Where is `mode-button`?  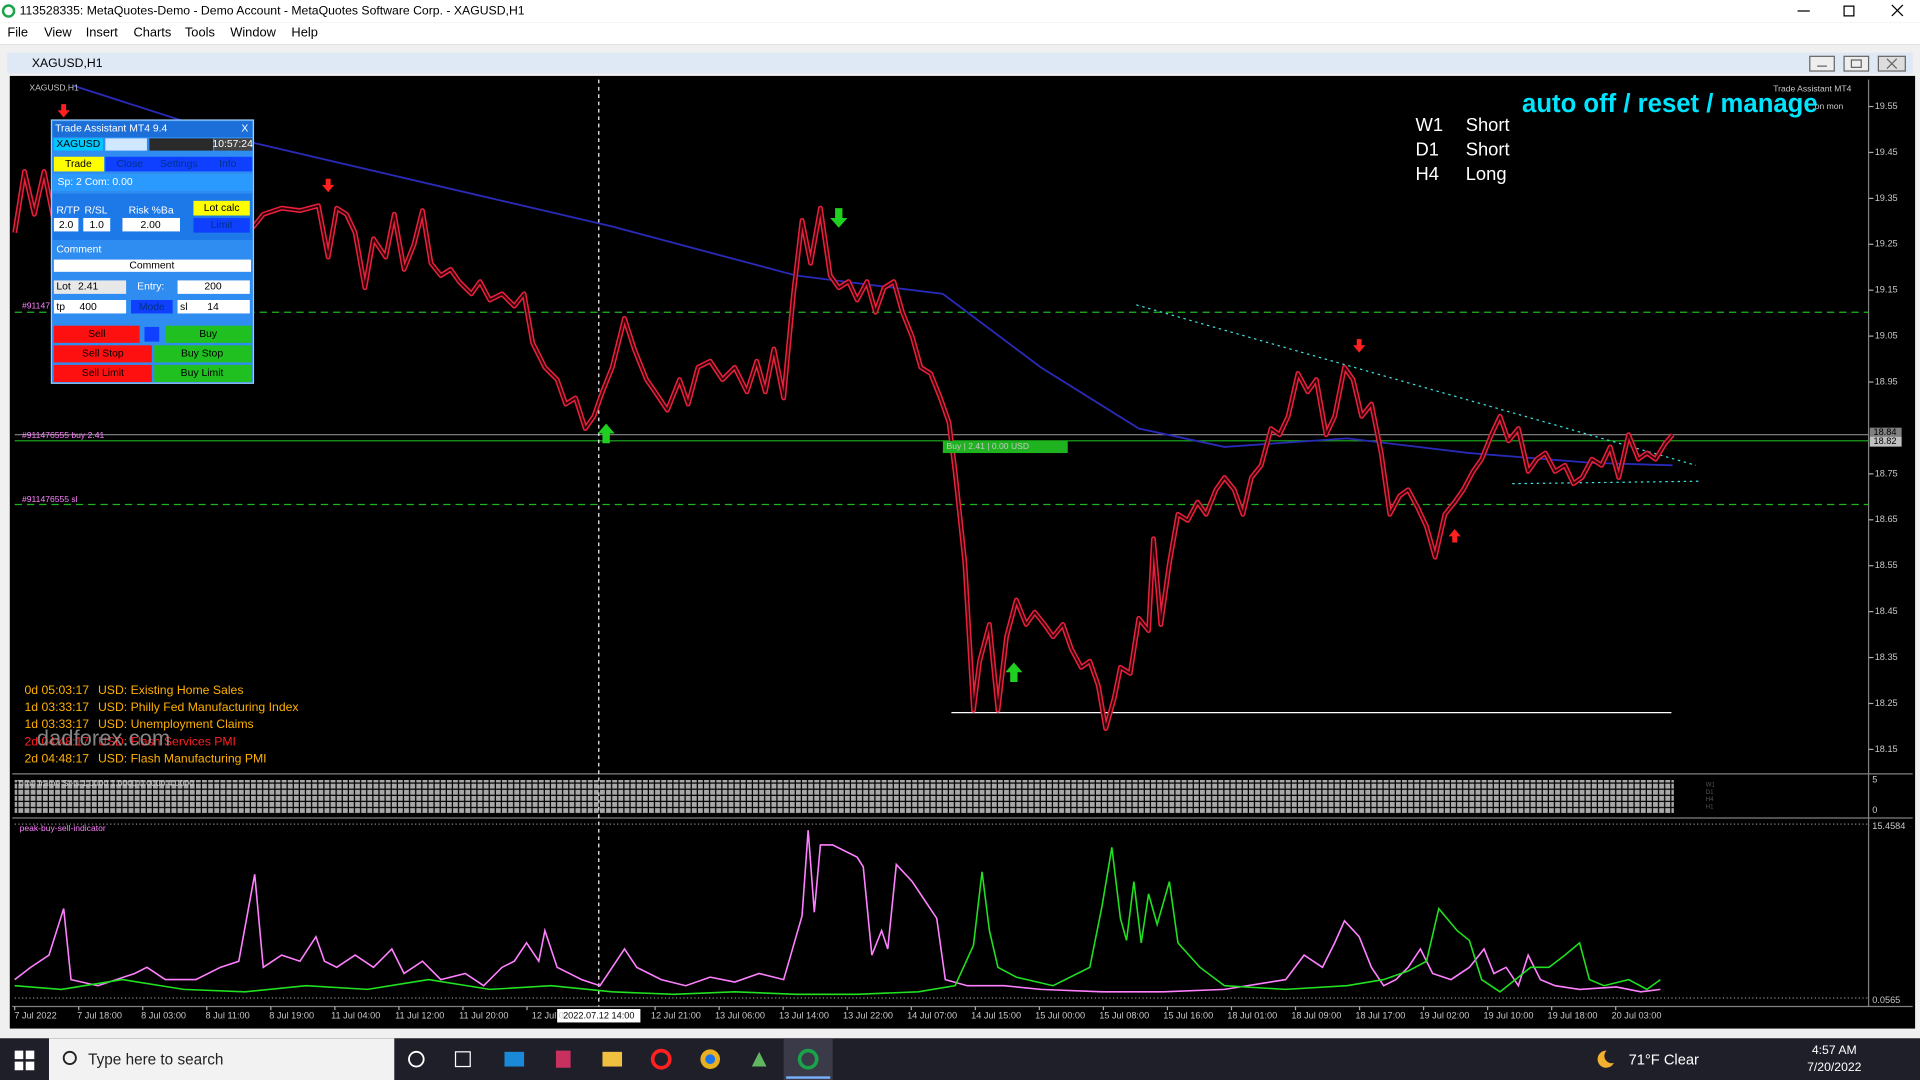
mode-button is located at coordinates (152, 307).